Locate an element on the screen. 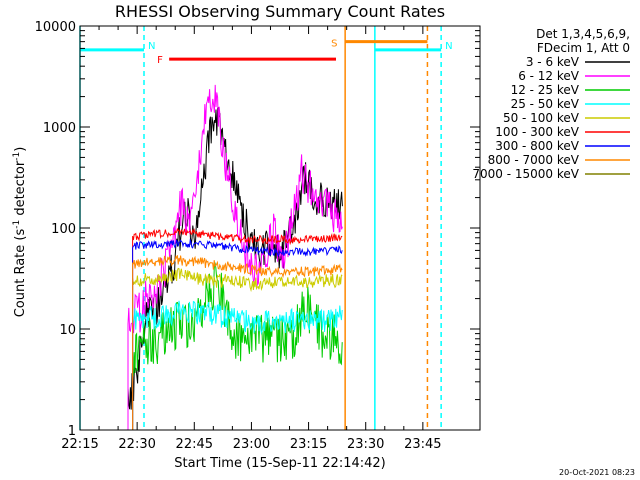 The width and height of the screenshot is (640, 480). legend-label: 12 - 25 keV is located at coordinates (545, 90).